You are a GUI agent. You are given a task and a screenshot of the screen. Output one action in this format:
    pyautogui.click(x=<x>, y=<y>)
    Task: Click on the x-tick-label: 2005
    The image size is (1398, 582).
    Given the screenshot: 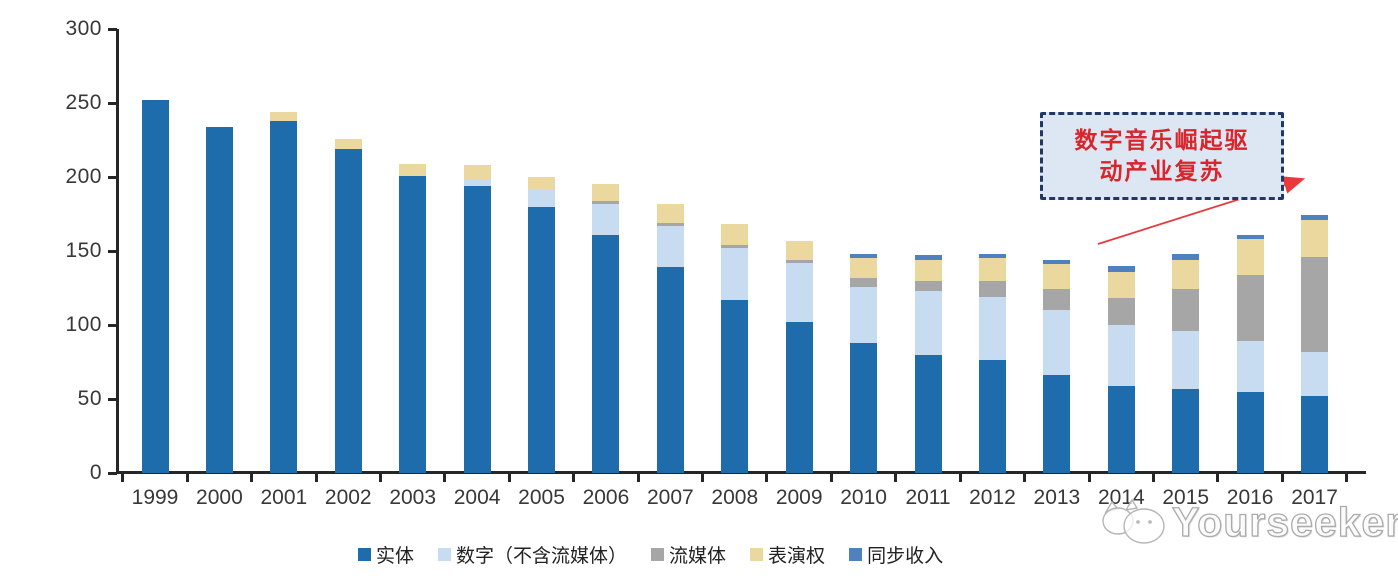 What is the action you would take?
    pyautogui.click(x=541, y=497)
    